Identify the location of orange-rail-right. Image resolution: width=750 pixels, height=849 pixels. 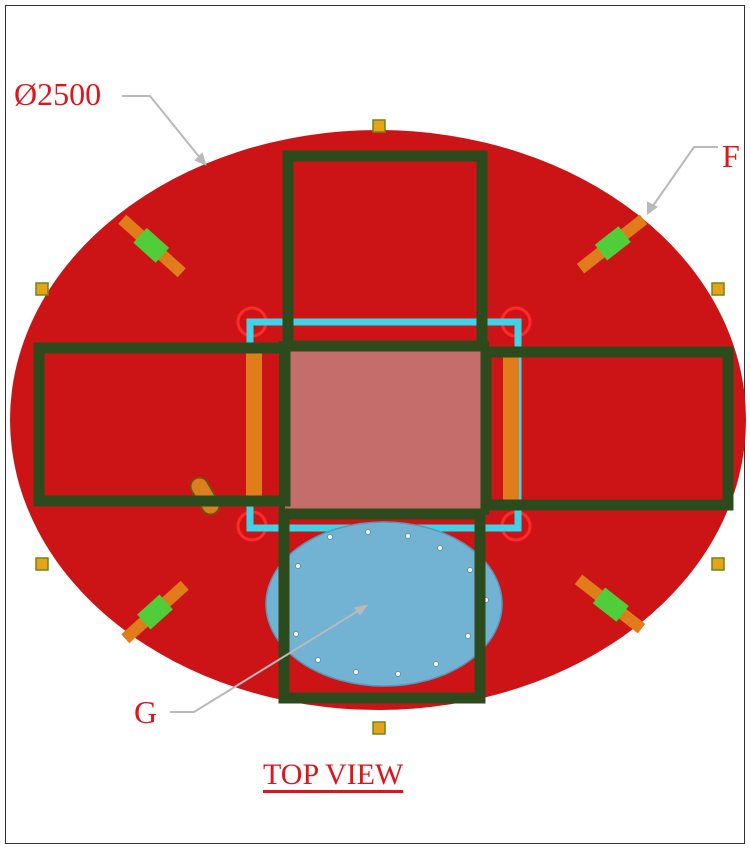
(511, 426).